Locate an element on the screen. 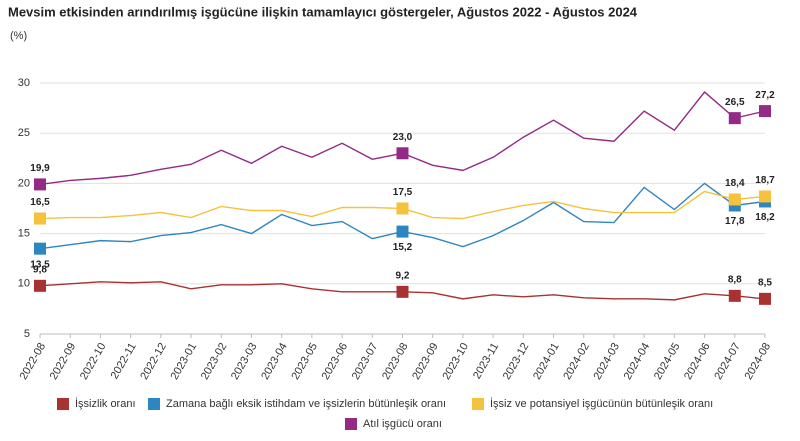  value-label: 18,7 is located at coordinates (765, 180).